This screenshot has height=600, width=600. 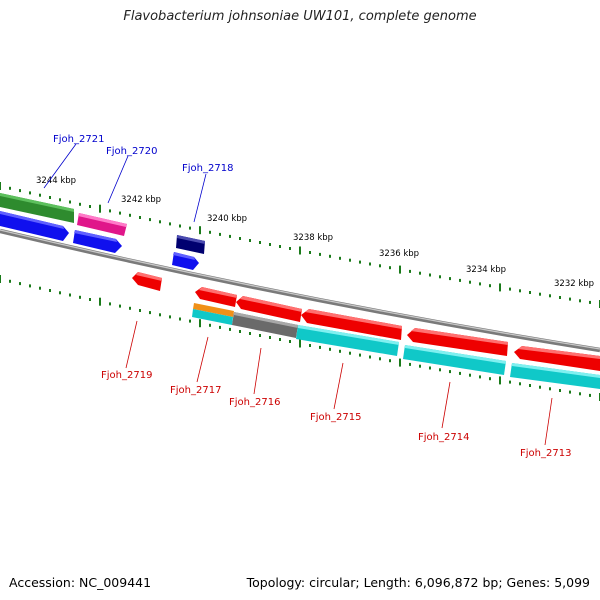 I want to click on gene-block-gray, so click(x=265, y=325).